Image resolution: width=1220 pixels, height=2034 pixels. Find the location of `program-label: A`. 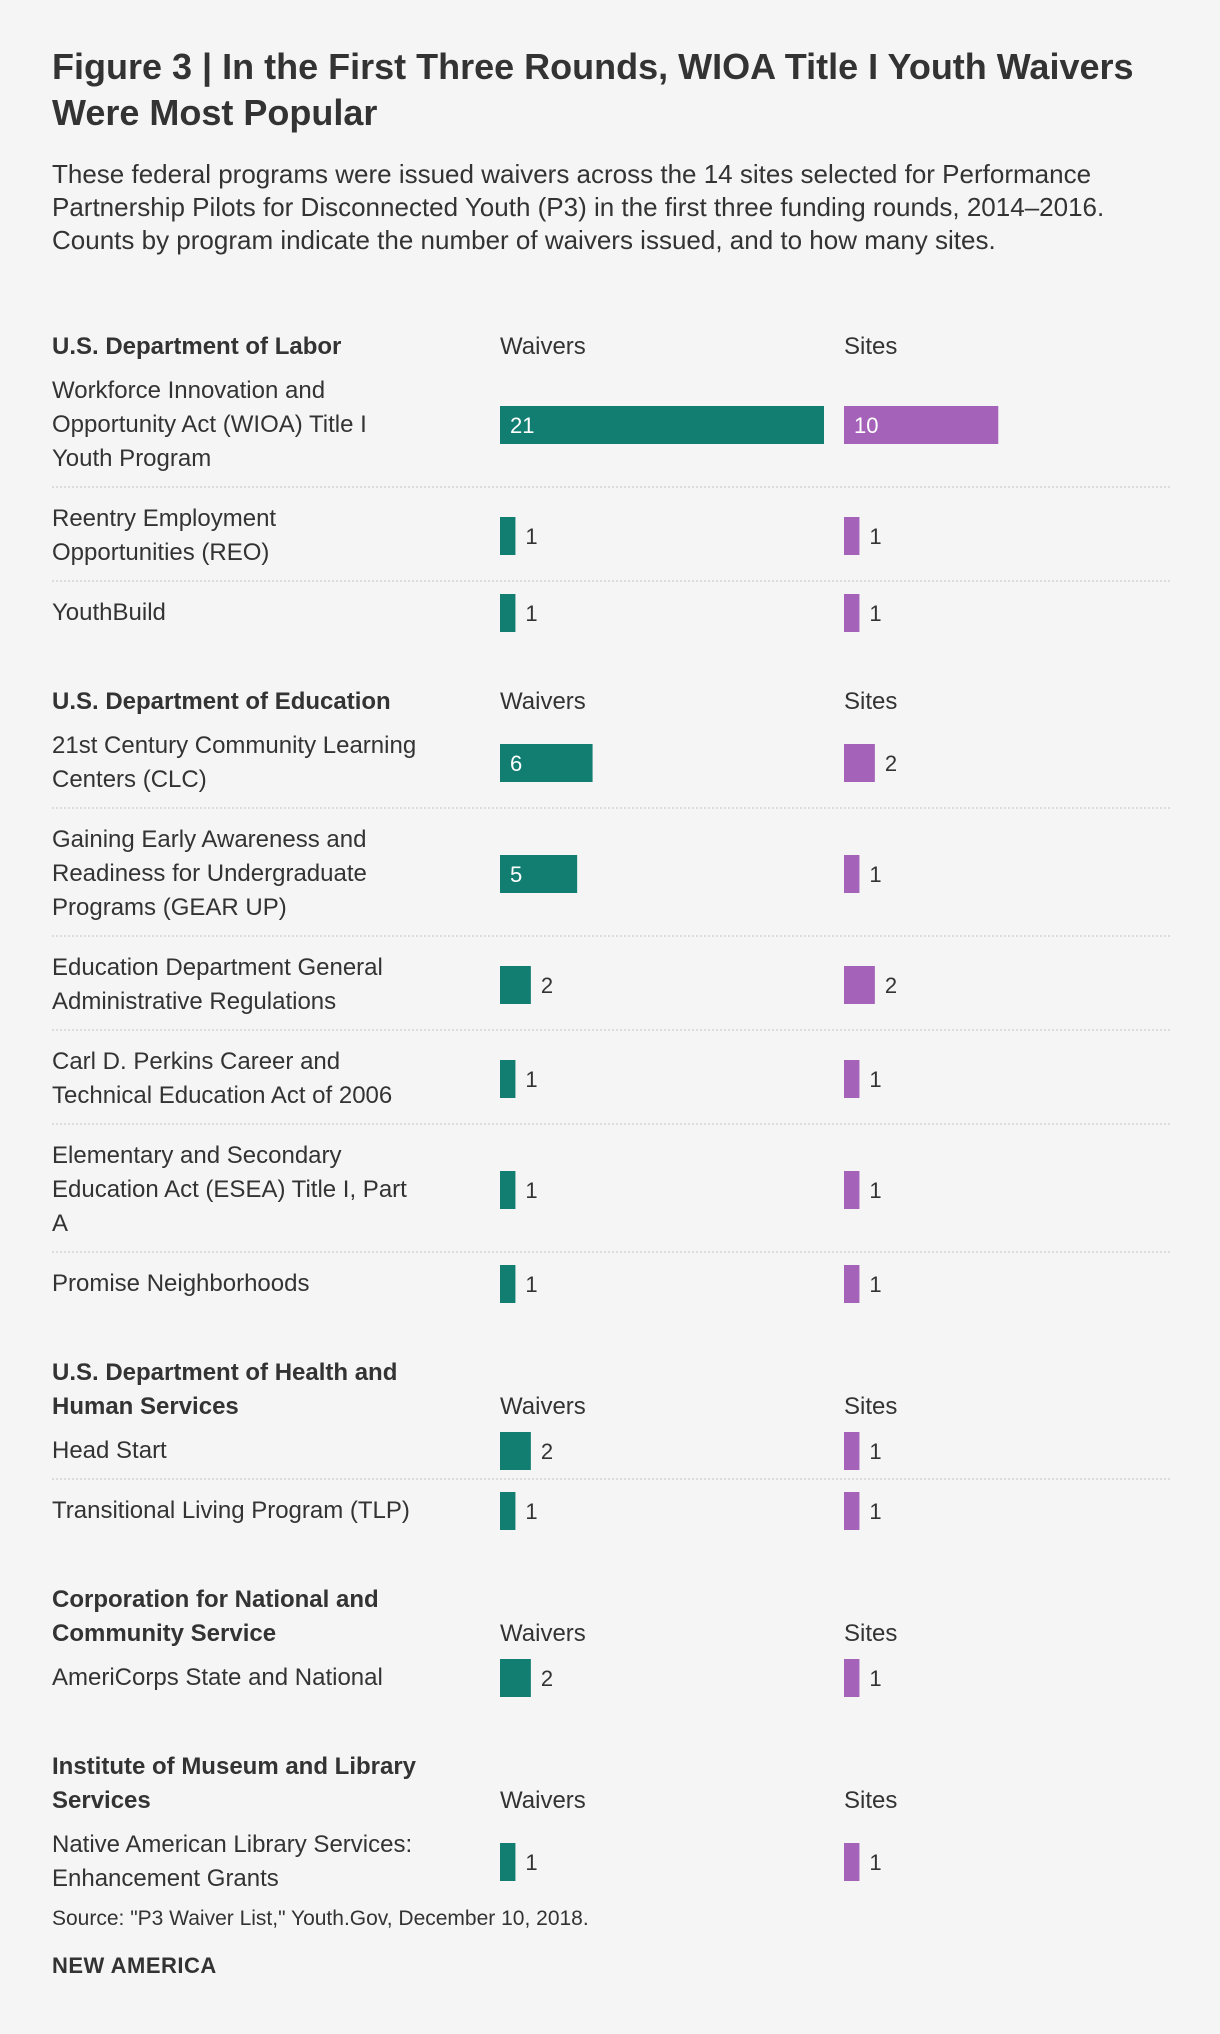

program-label: A is located at coordinates (60, 1223).